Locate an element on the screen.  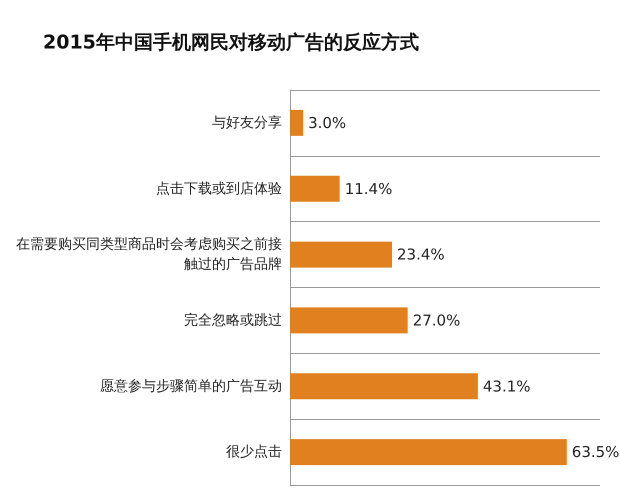
y-tick-label: 与好友分享 is located at coordinates (247, 122).